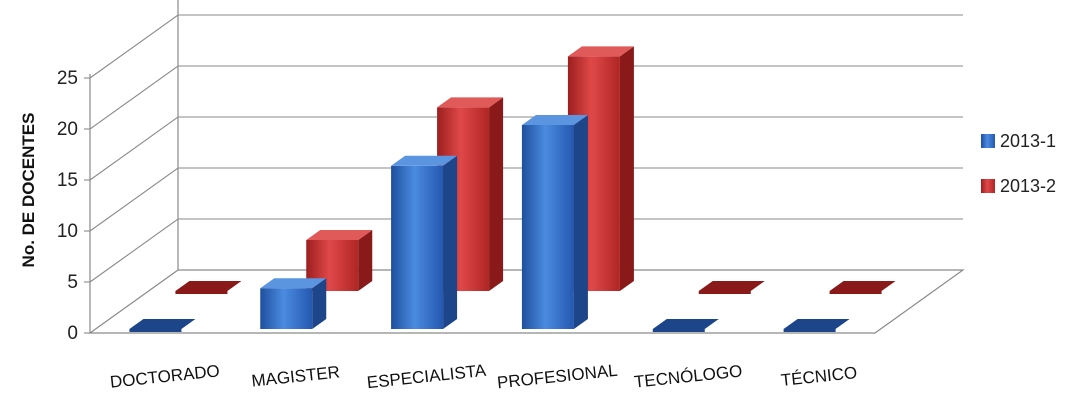 The image size is (1071, 402). Describe the element at coordinates (819, 376) in the screenshot. I see `x-category-label: TÉCNICO` at that location.